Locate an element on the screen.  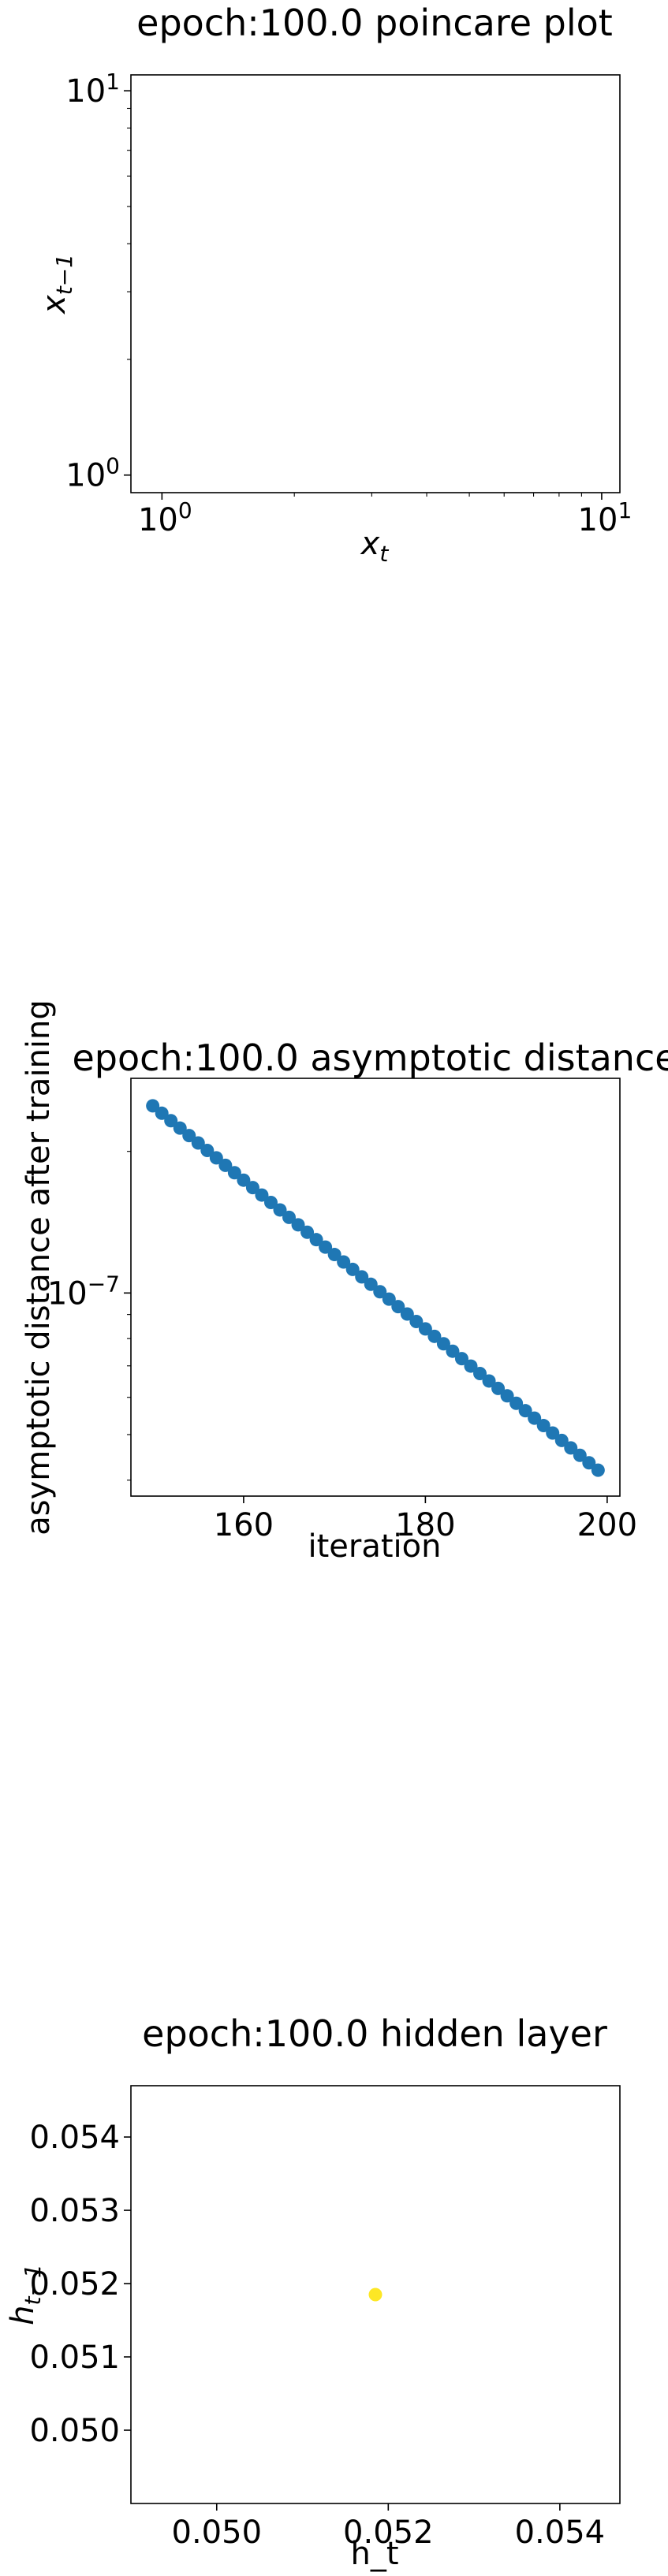
hidden-layer-plot-frame is located at coordinates (375, 2294).